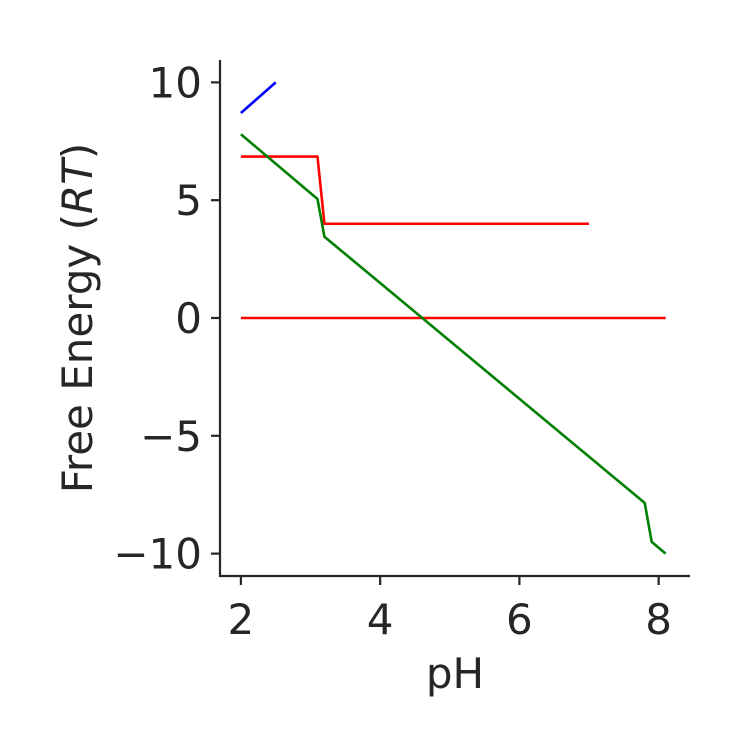  What do you see at coordinates (77, 185) in the screenshot?
I see `y-axis-label-italic: RT` at bounding box center [77, 185].